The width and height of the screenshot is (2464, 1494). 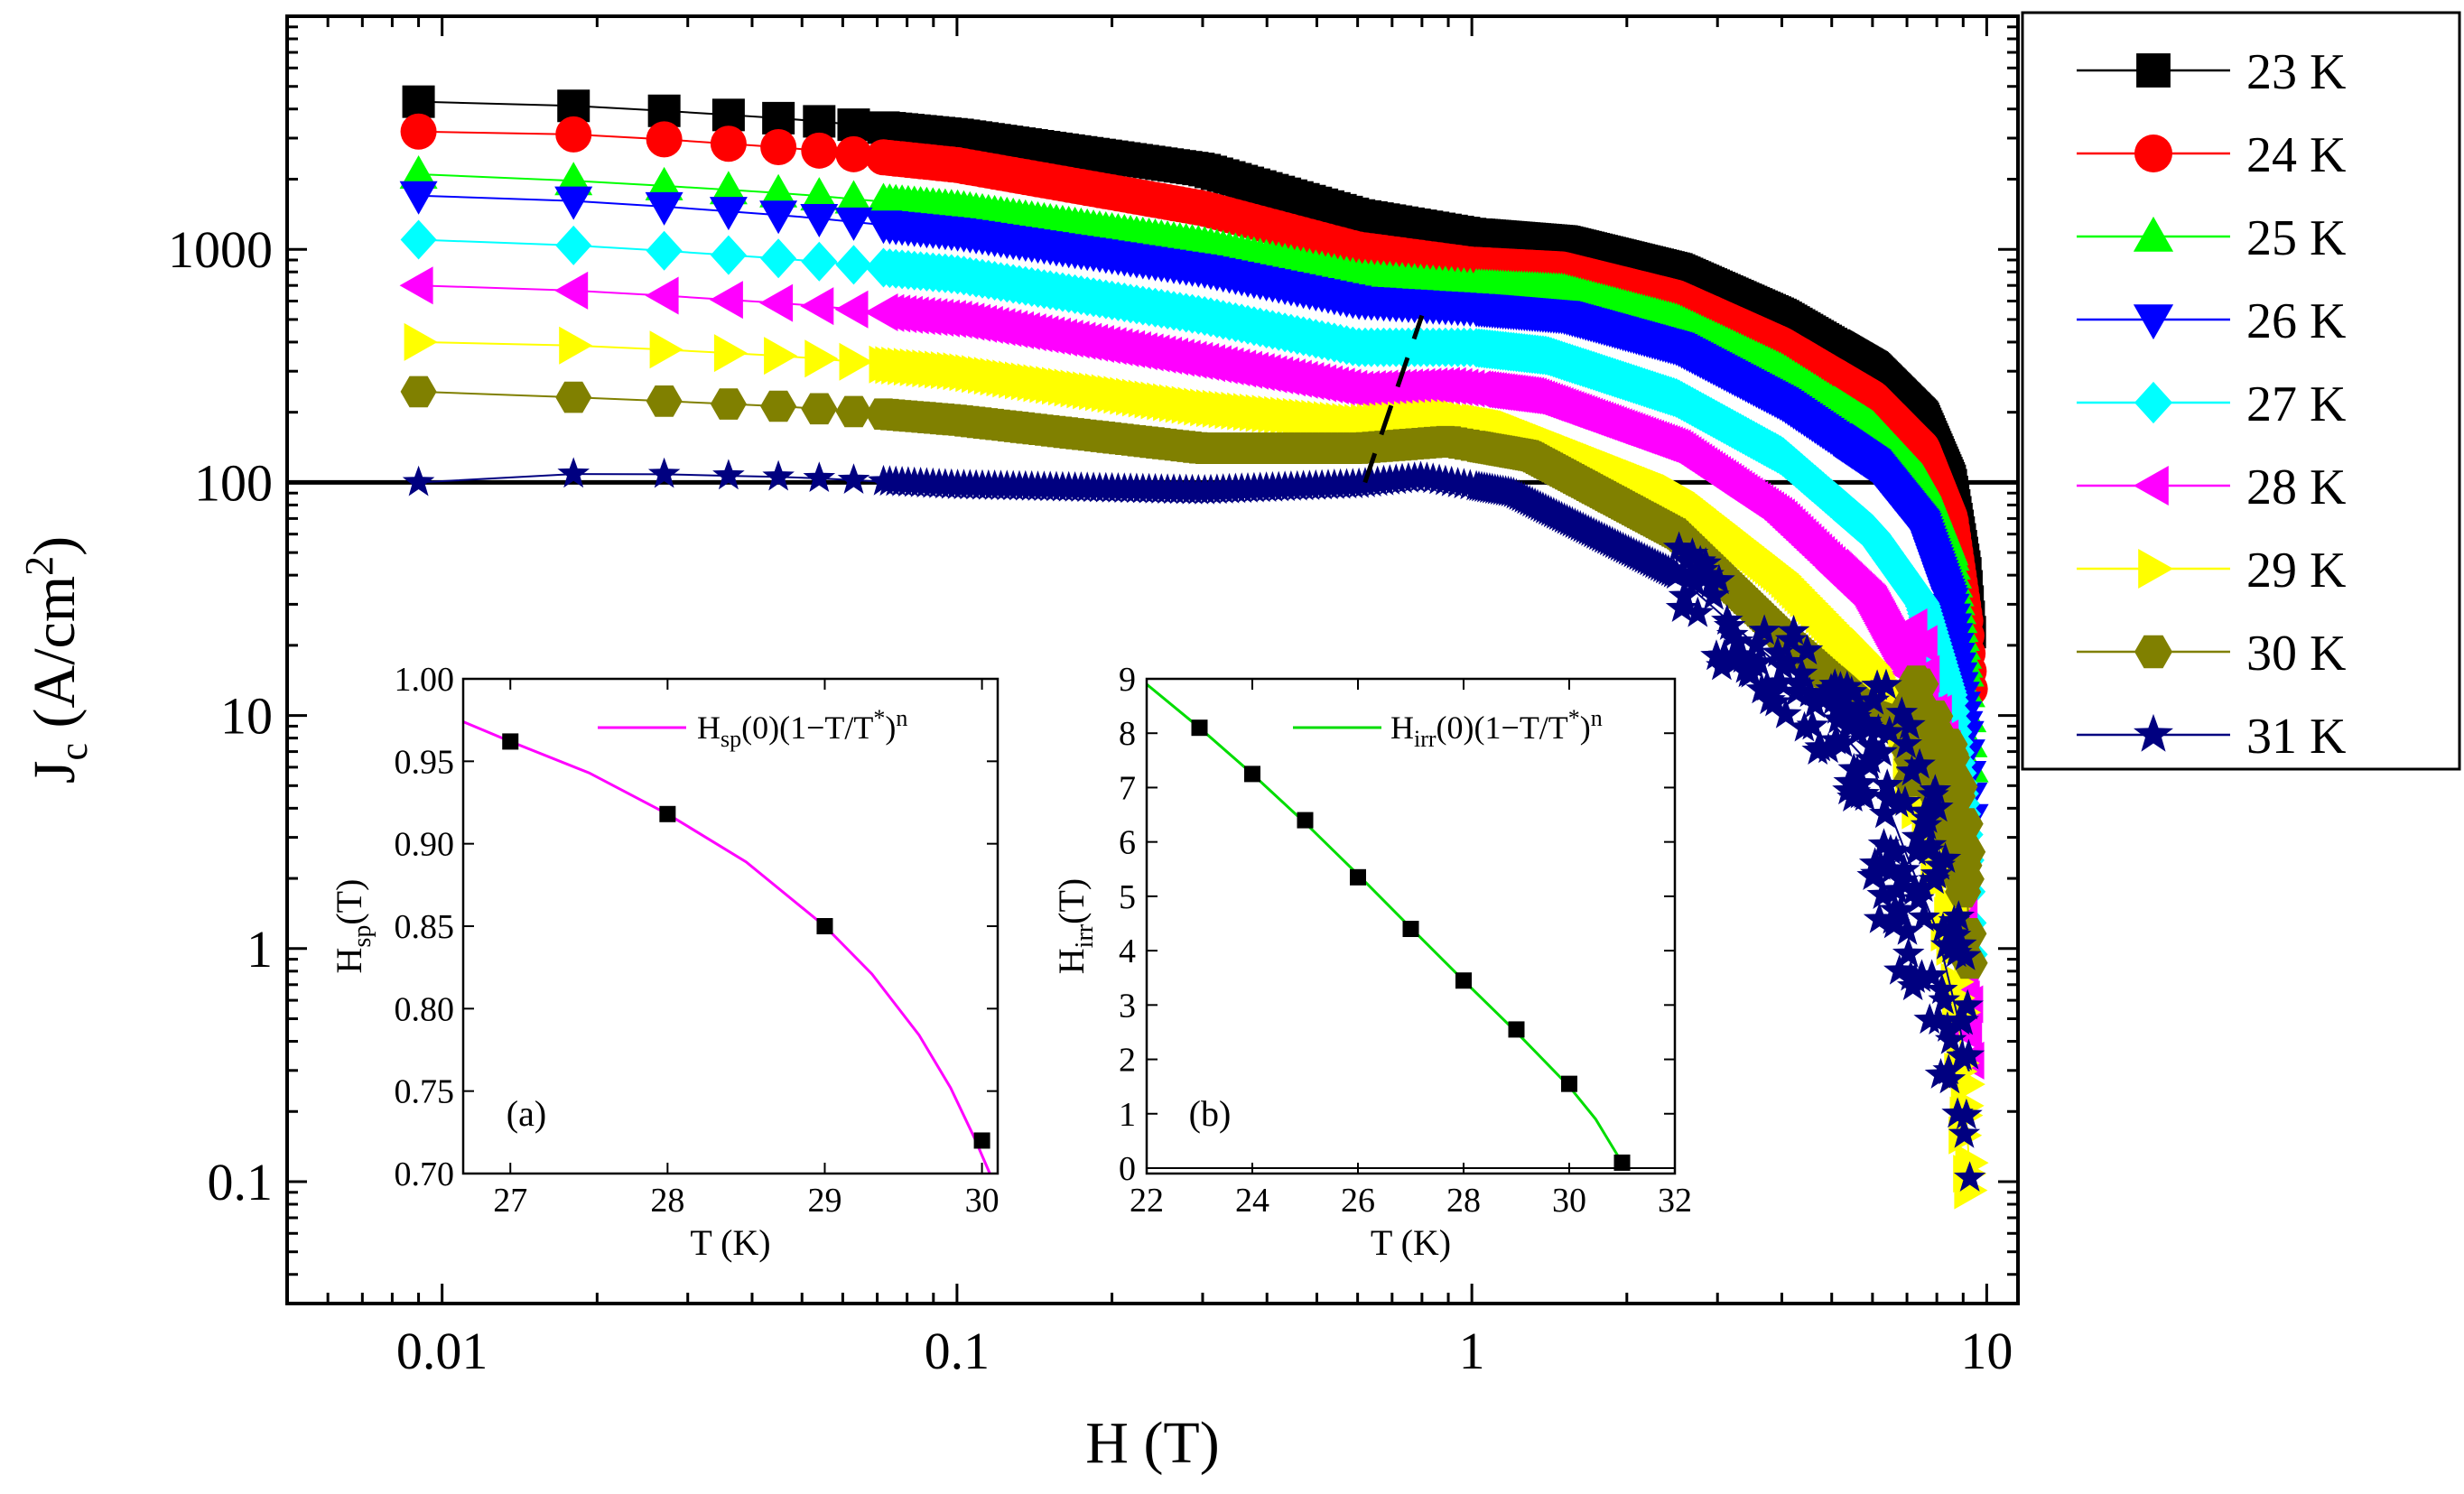 What do you see at coordinates (1152, 1443) in the screenshot?
I see `x-axis-title: H (T)` at bounding box center [1152, 1443].